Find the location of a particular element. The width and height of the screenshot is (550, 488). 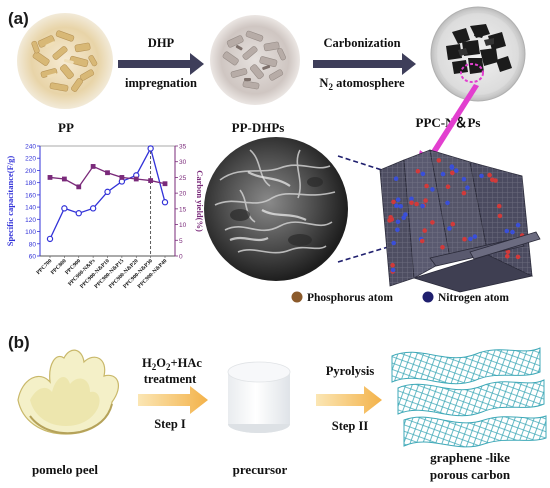

phosphorus-legend-dot is located at coordinates (297, 297).